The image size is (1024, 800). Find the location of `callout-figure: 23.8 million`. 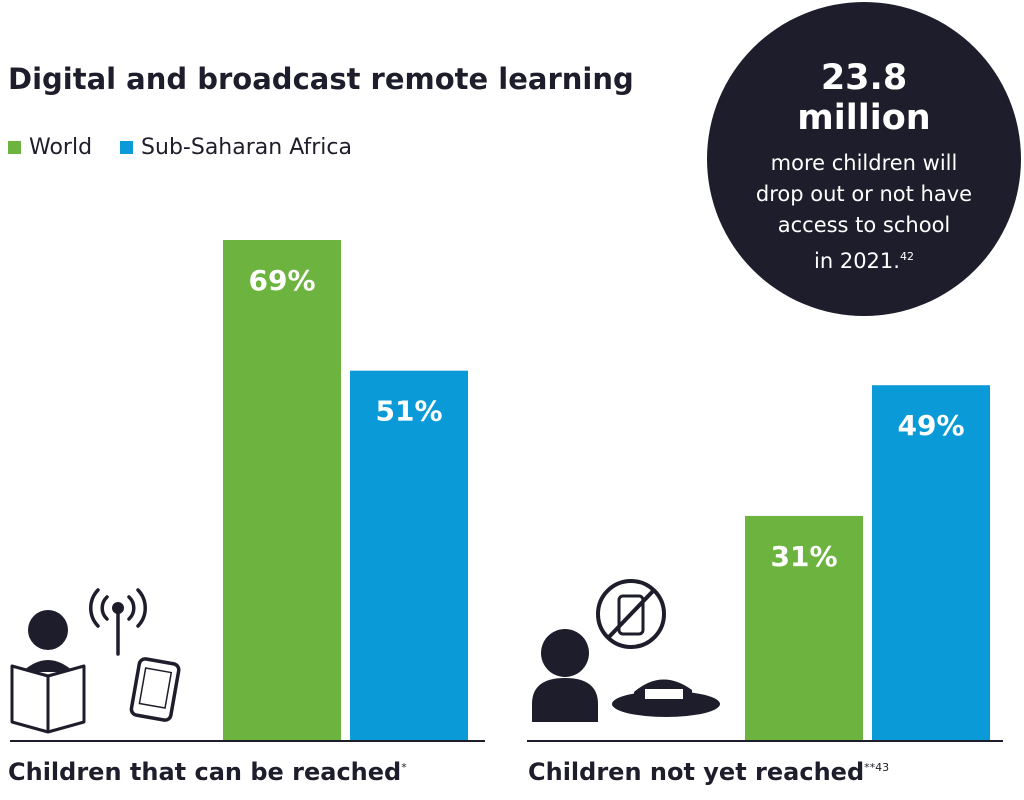

callout-figure: 23.8 million is located at coordinates (864, 98).